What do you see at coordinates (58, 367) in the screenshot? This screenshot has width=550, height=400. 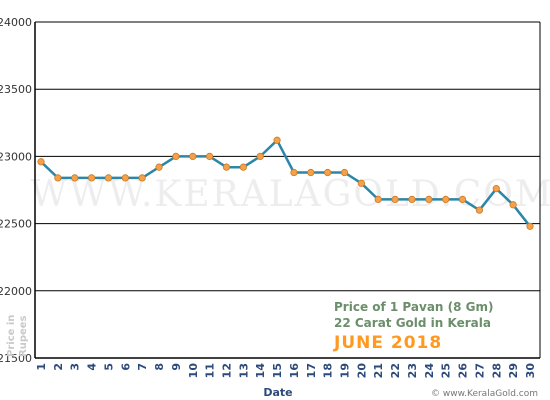 I see `x-tick-label-2: 2` at bounding box center [58, 367].